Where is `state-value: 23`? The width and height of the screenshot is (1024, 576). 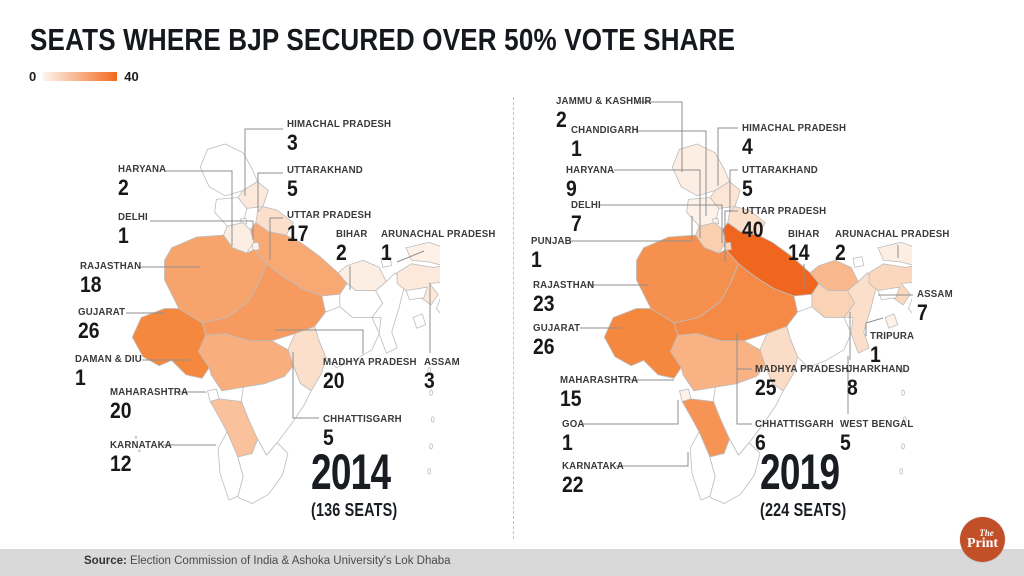
state-value: 23 is located at coordinates (544, 303).